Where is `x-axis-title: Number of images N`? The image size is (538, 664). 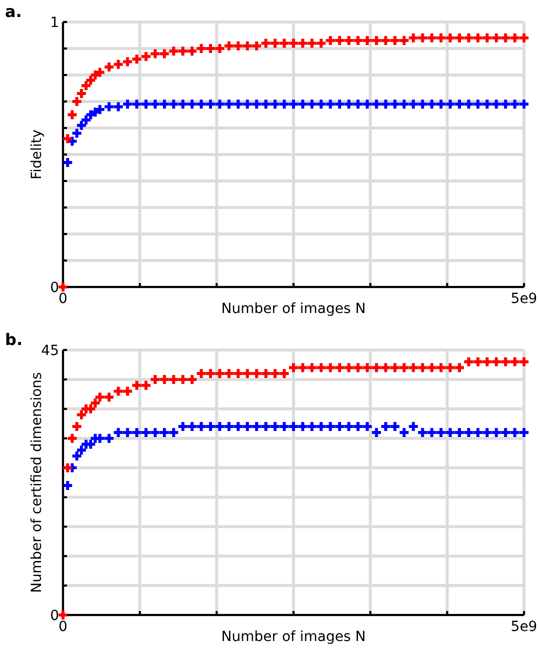
x-axis-title: Number of images N is located at coordinates (293, 637).